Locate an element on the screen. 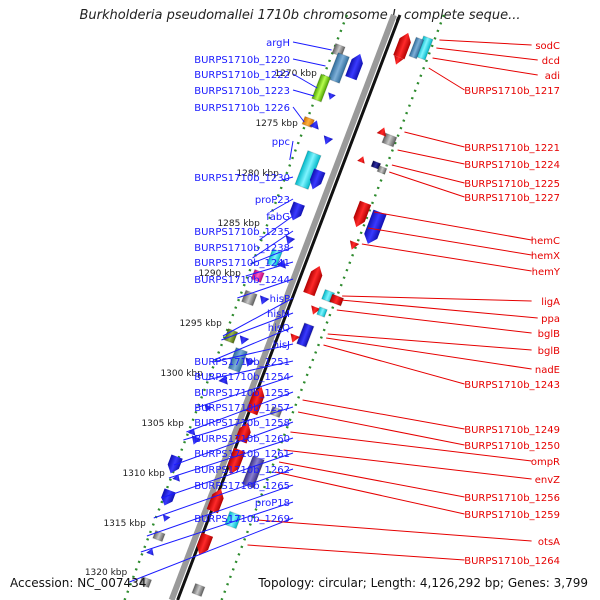  gene-label-left: ppc is located at coordinates (281, 142).